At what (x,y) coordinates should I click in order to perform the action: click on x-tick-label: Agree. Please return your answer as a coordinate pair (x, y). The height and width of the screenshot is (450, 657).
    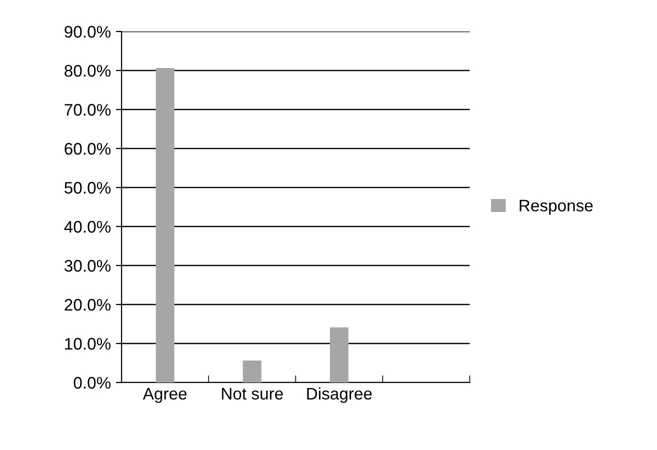
    Looking at the image, I should click on (164, 395).